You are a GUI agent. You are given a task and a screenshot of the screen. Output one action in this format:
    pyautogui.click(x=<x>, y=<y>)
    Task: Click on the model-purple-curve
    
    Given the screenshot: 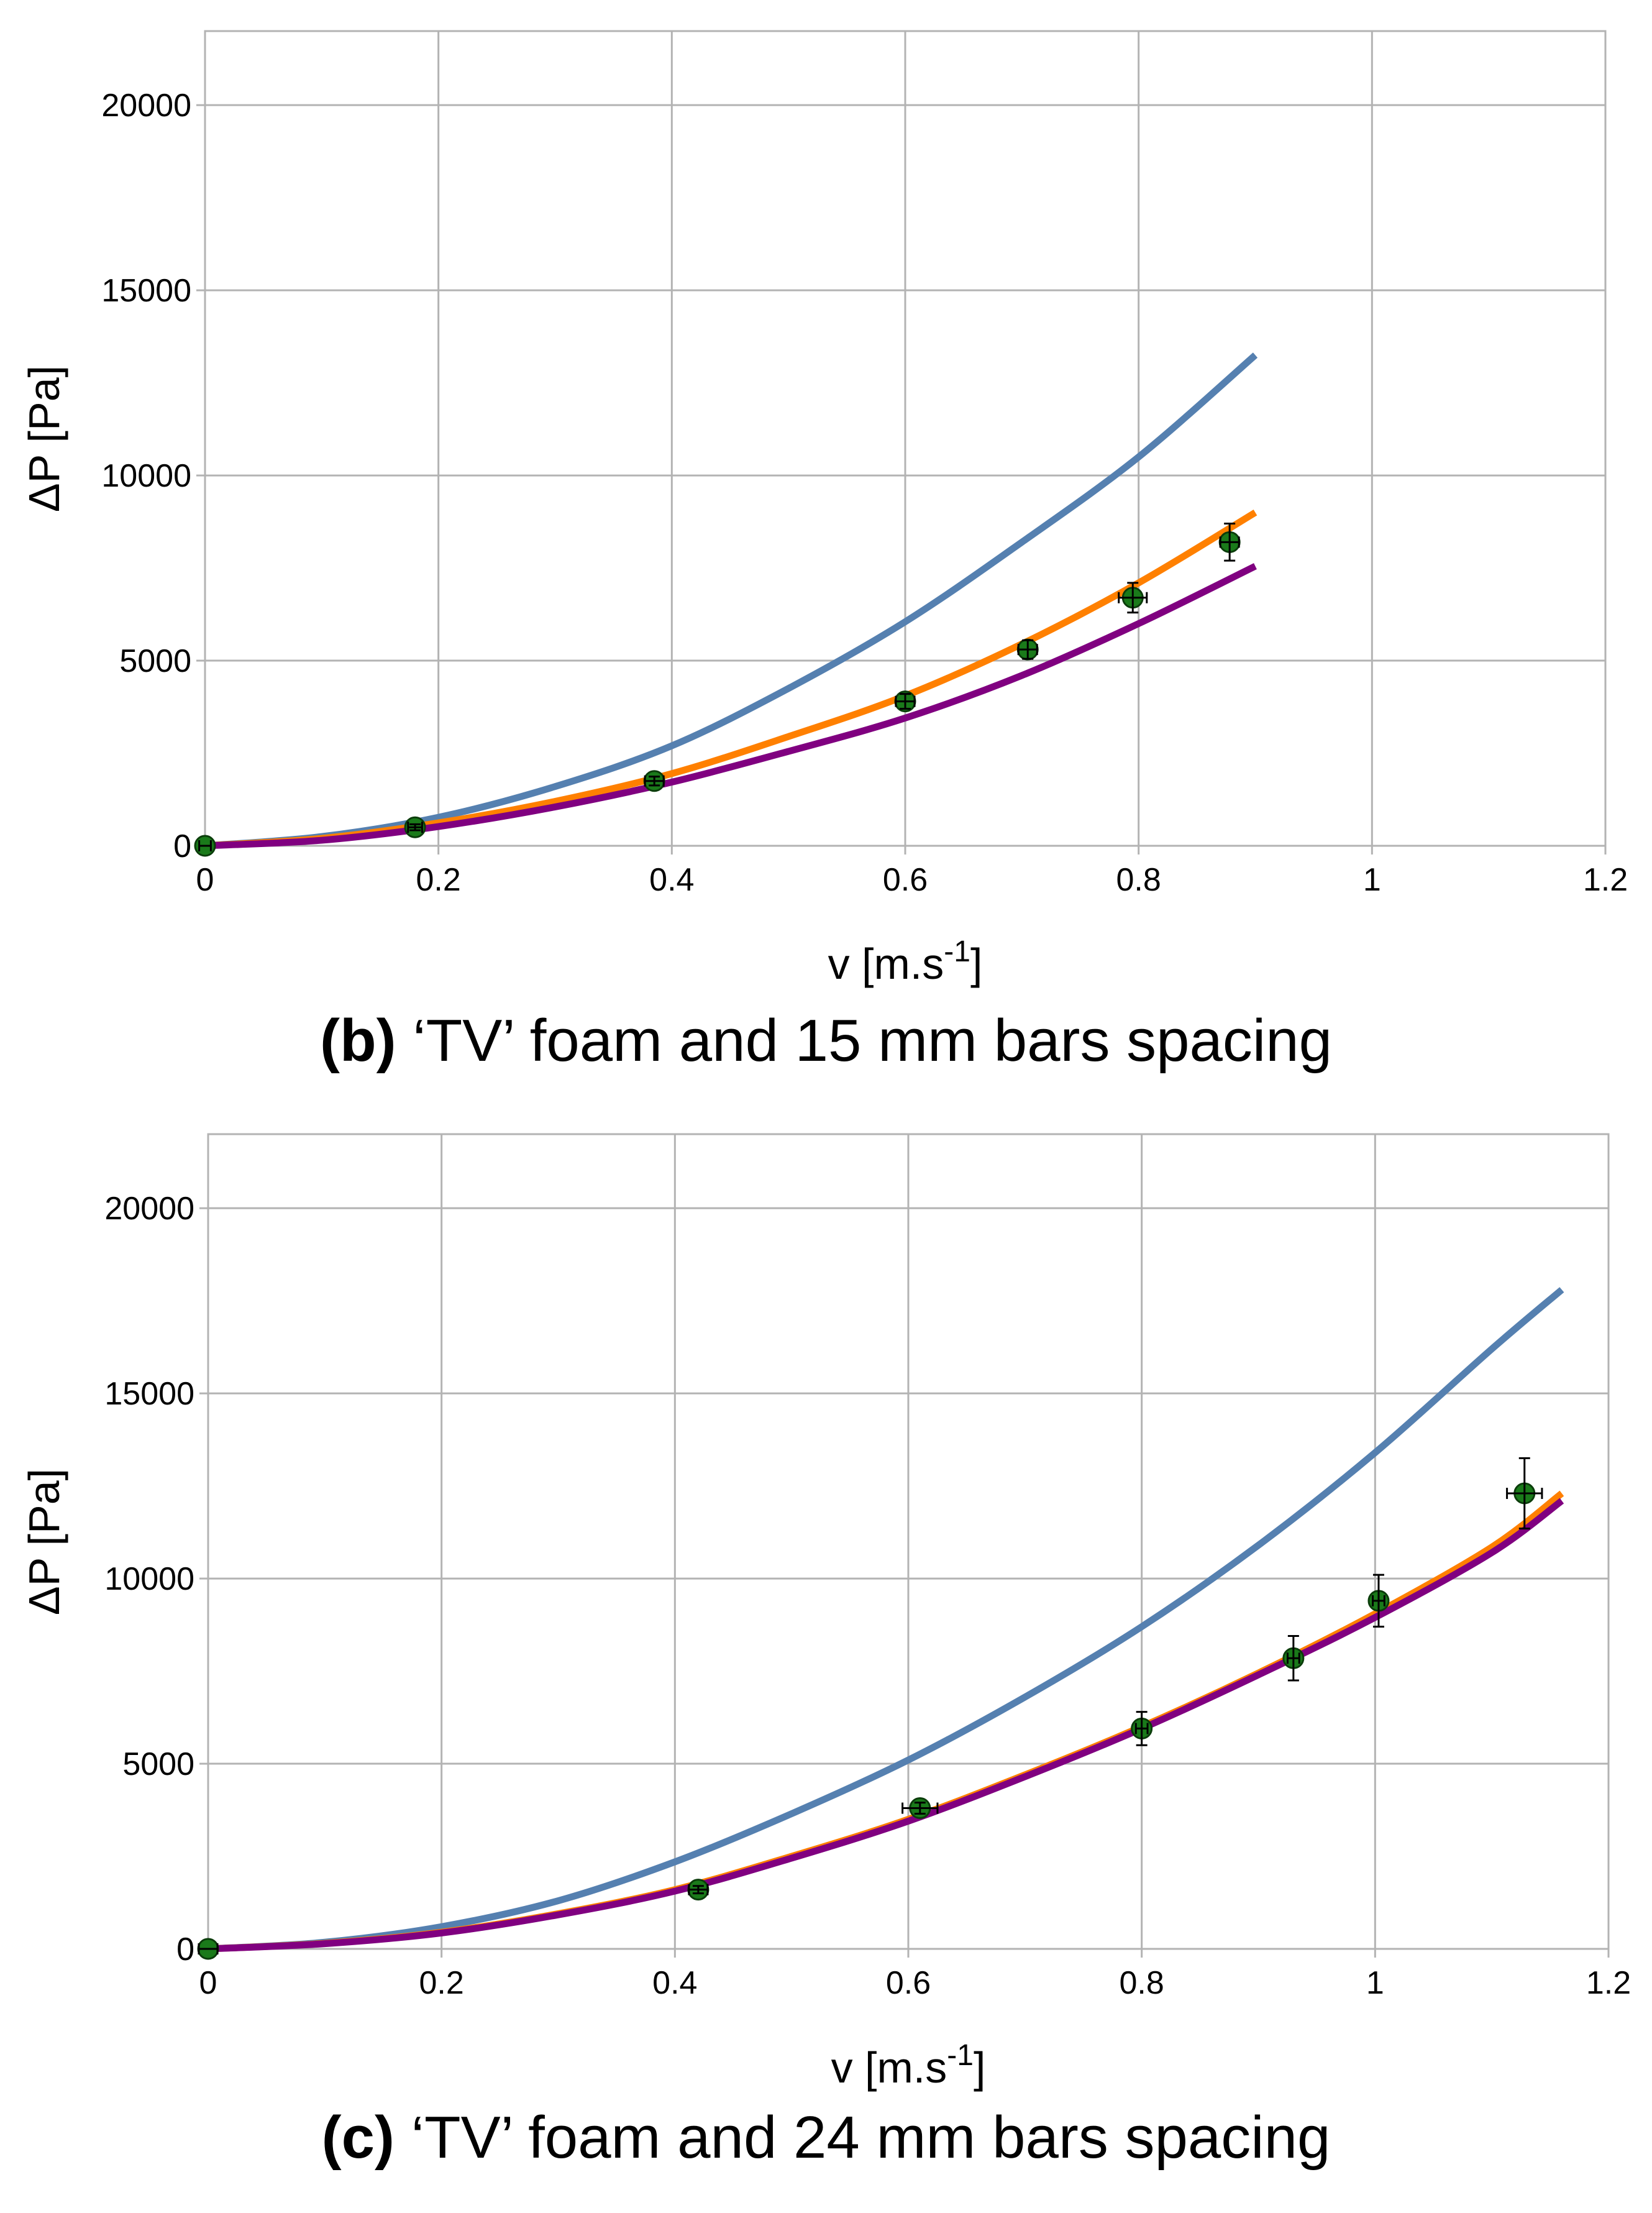 What is the action you would take?
    pyautogui.click(x=731, y=707)
    